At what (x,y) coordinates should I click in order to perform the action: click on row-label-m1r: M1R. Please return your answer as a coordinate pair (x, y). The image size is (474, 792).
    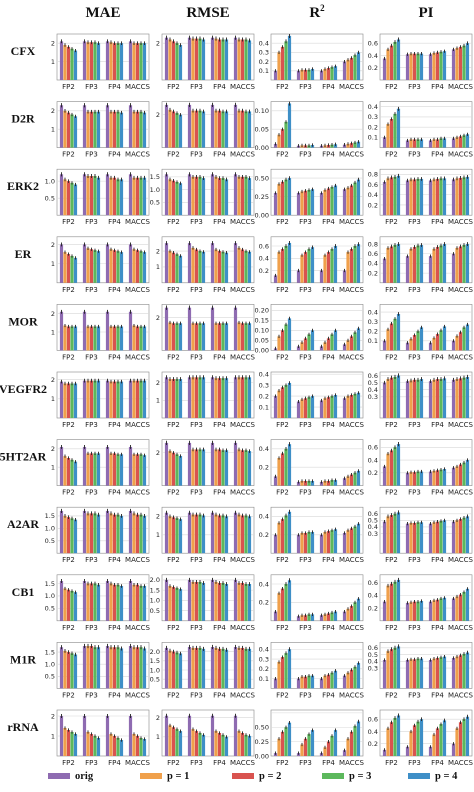
    Looking at the image, I should click on (23, 659).